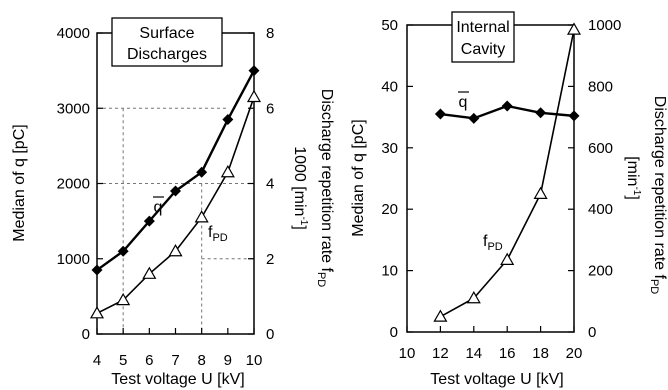 The width and height of the screenshot is (668, 390). Describe the element at coordinates (73, 33) in the screenshot. I see `y-tick-label: 4000` at that location.